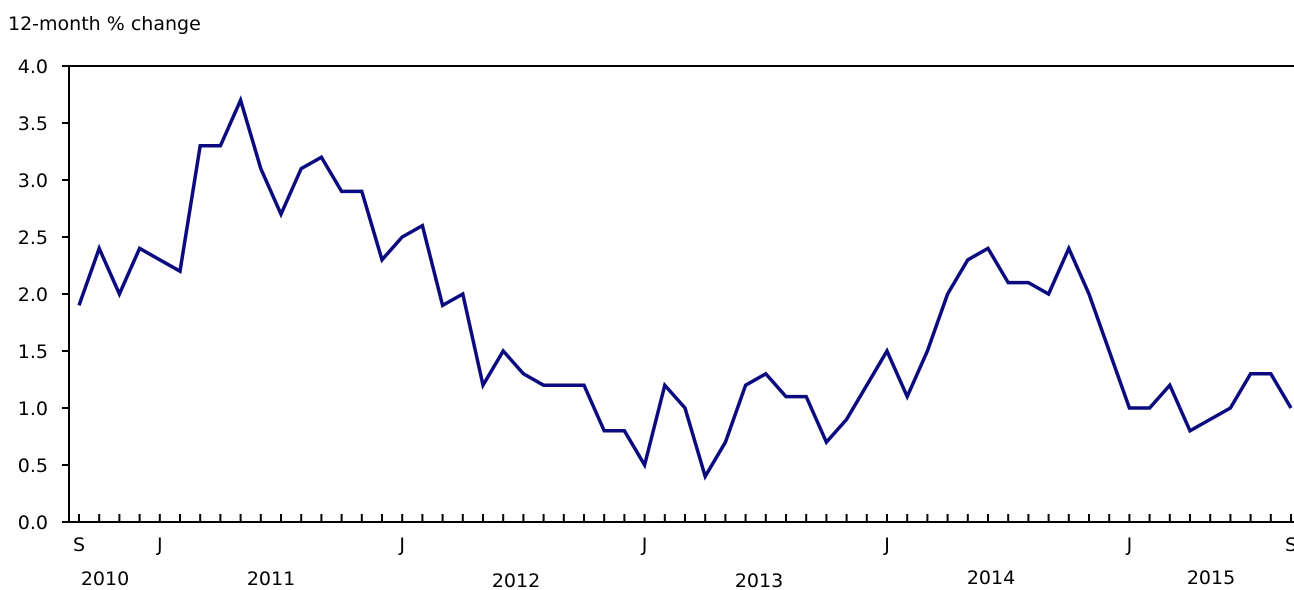 This screenshot has height=590, width=1294. What do you see at coordinates (516, 580) in the screenshot?
I see `x-year-label: 2012` at bounding box center [516, 580].